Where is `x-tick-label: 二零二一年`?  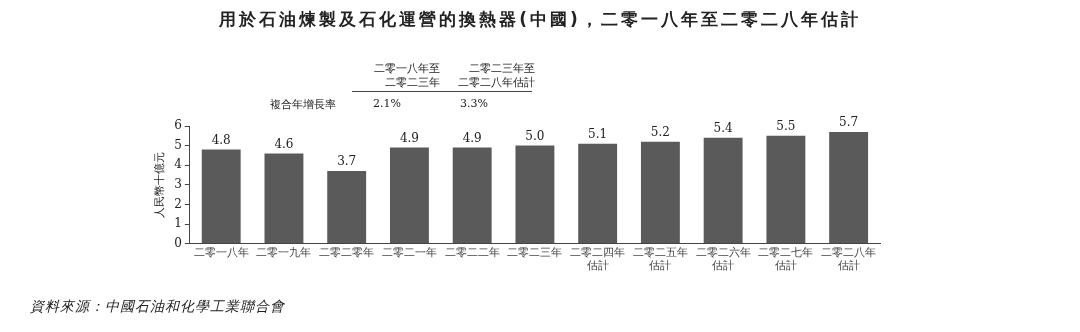
x-tick-label: 二零二一年 is located at coordinates (409, 253).